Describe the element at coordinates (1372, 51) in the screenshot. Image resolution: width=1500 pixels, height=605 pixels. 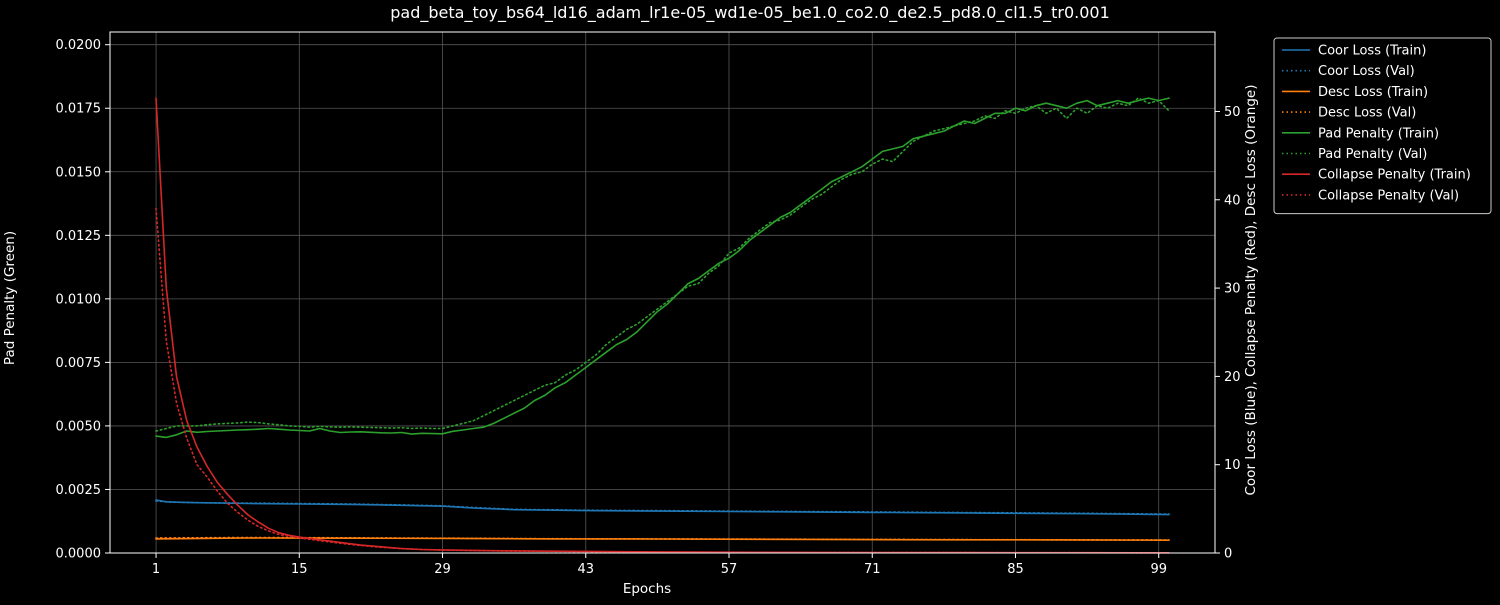
I see `legend-label: Coor Loss (Train)` at that location.